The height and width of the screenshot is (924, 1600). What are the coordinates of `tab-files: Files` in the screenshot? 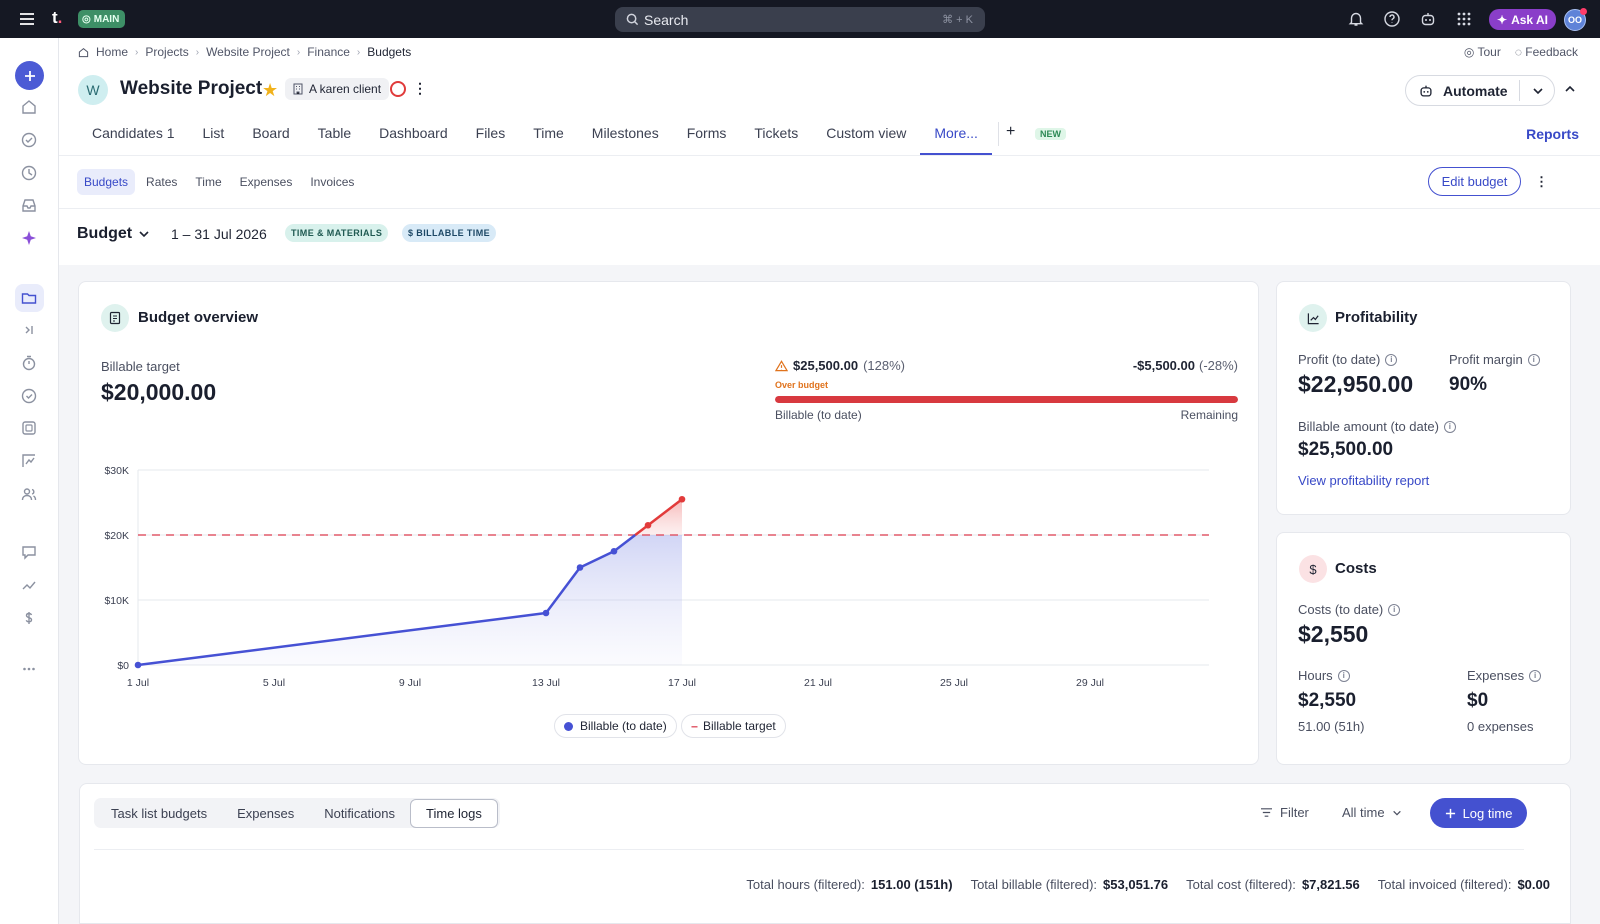 It's located at (490, 133).